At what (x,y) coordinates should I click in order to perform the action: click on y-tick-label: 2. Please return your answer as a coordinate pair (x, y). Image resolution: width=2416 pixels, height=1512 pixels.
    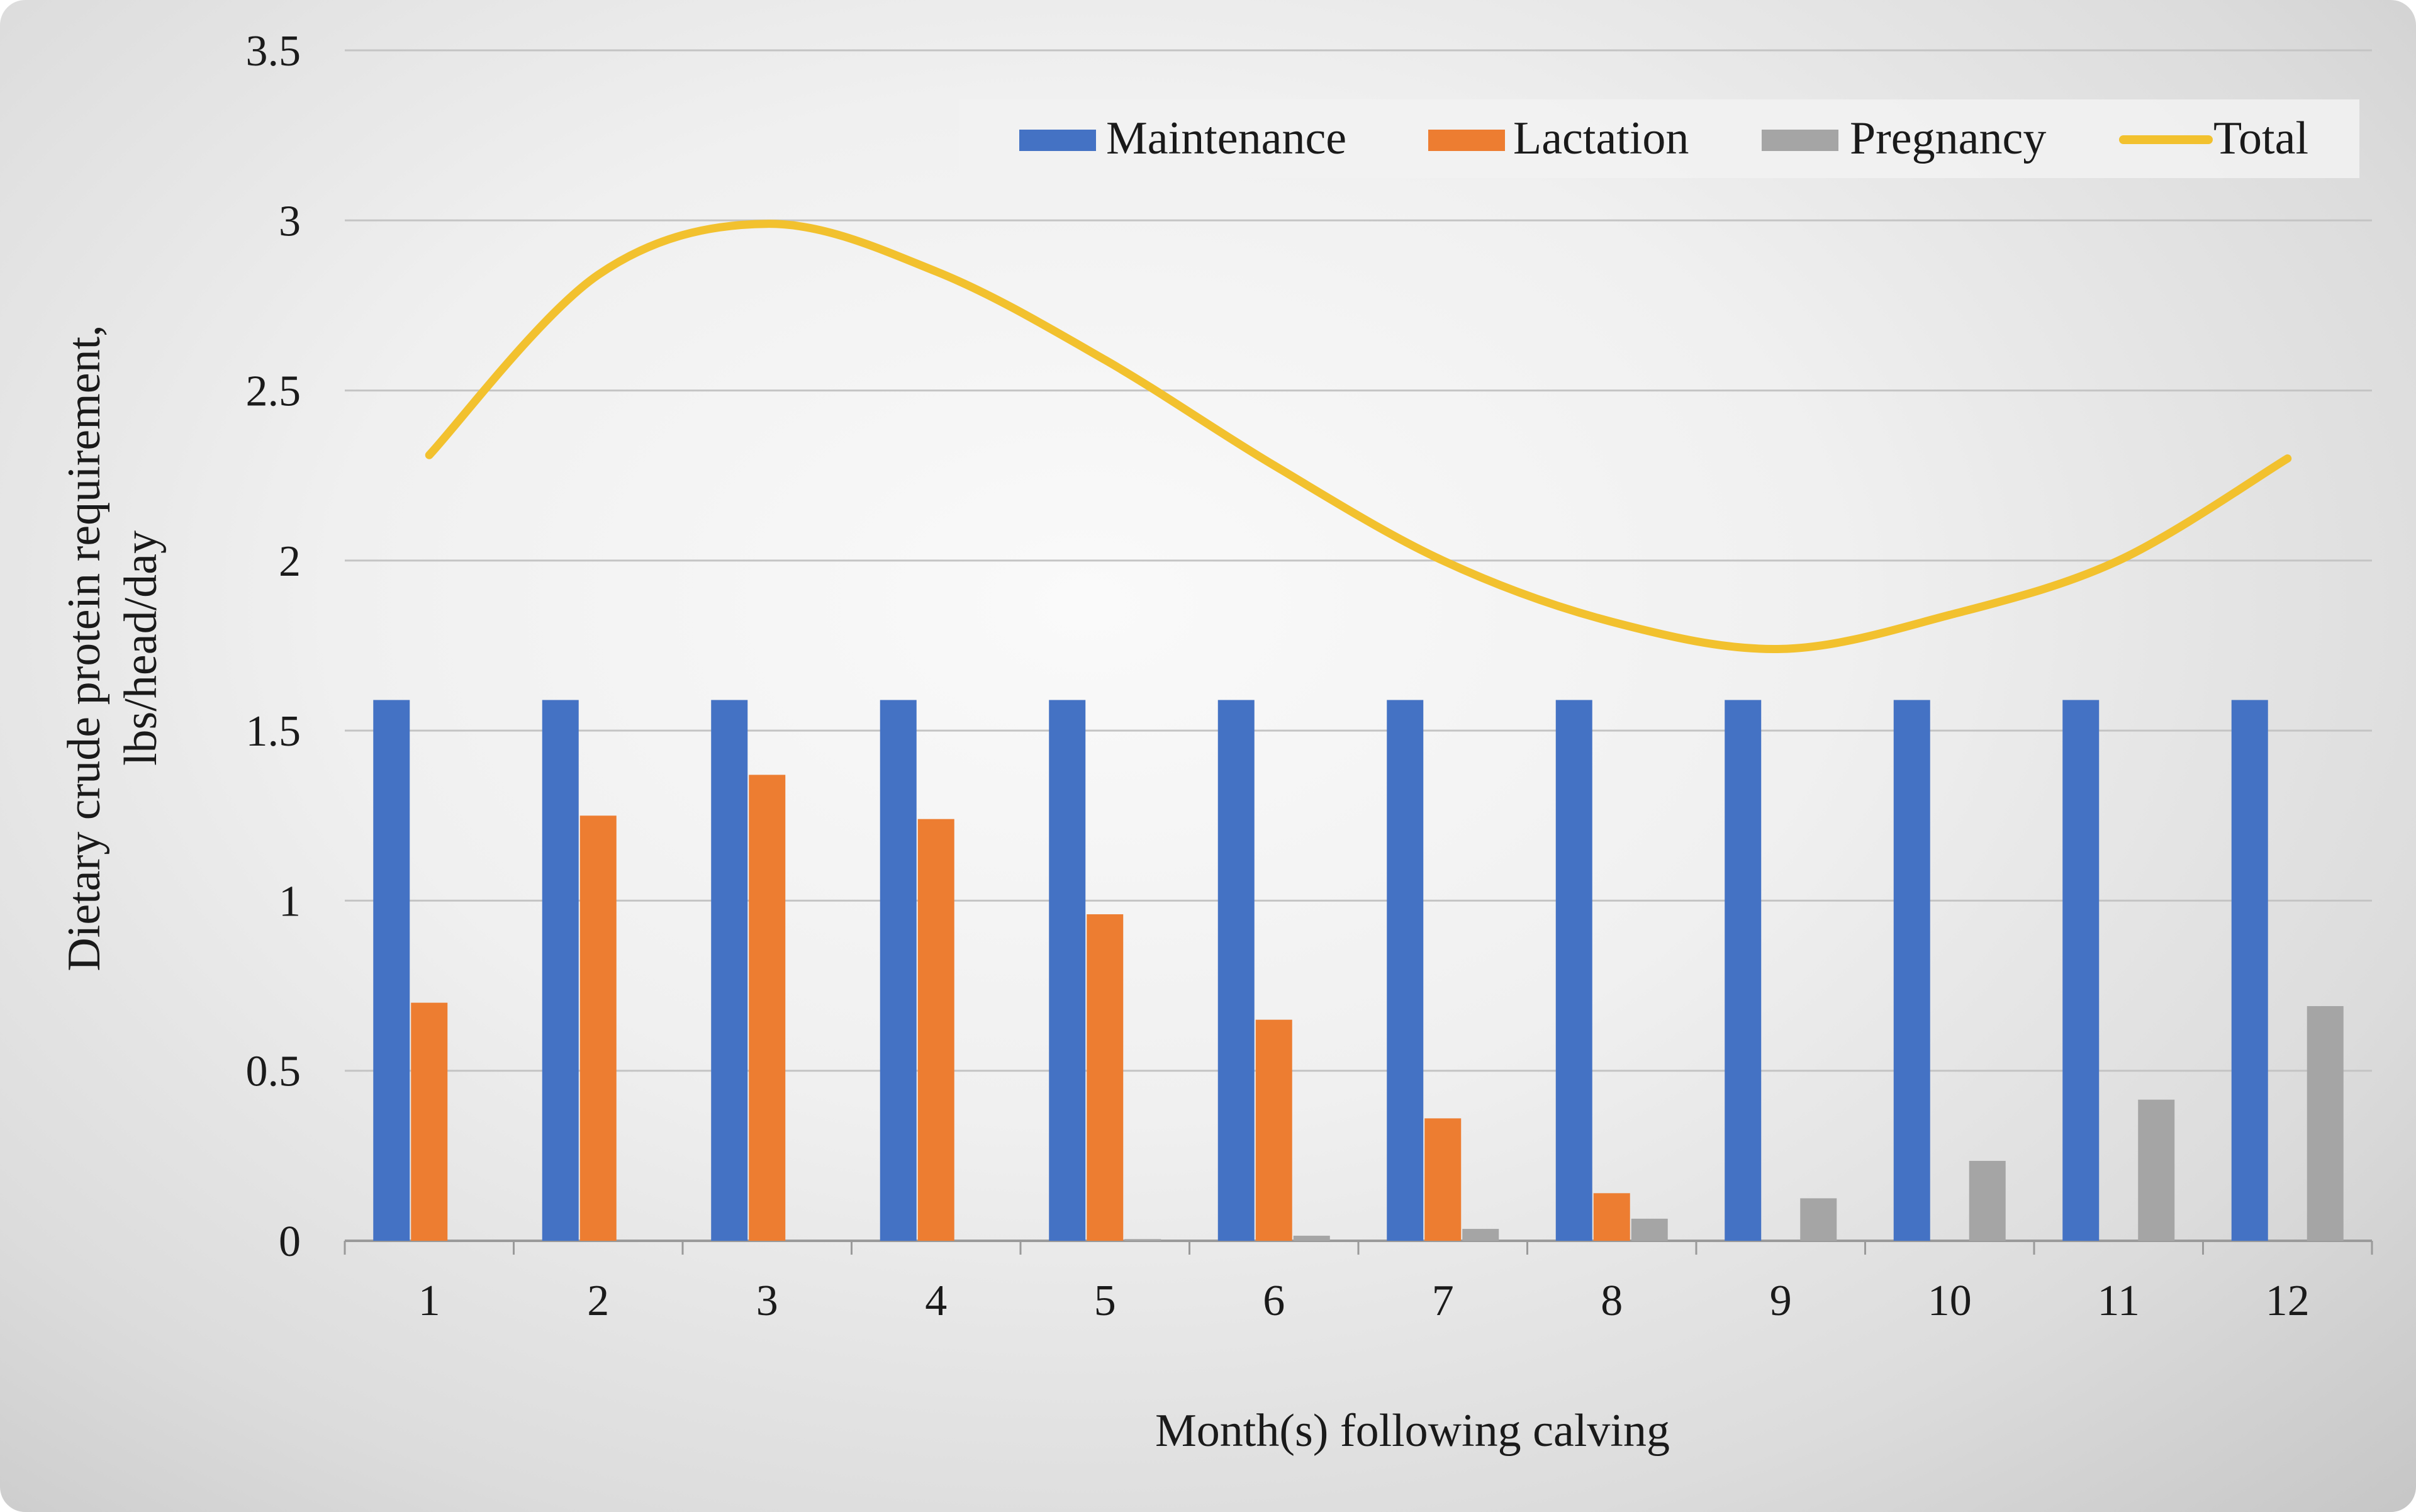
    Looking at the image, I should click on (290, 561).